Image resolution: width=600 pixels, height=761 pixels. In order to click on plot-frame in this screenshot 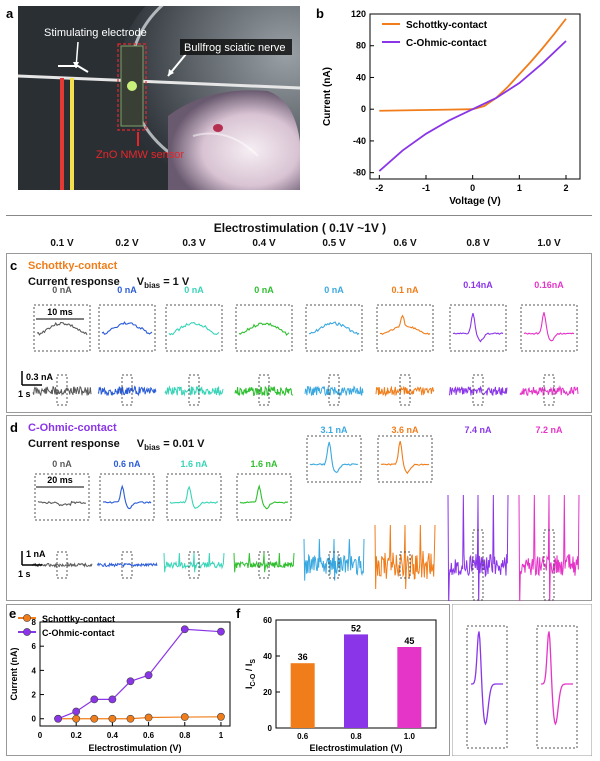, I will do `click(475, 96)`.